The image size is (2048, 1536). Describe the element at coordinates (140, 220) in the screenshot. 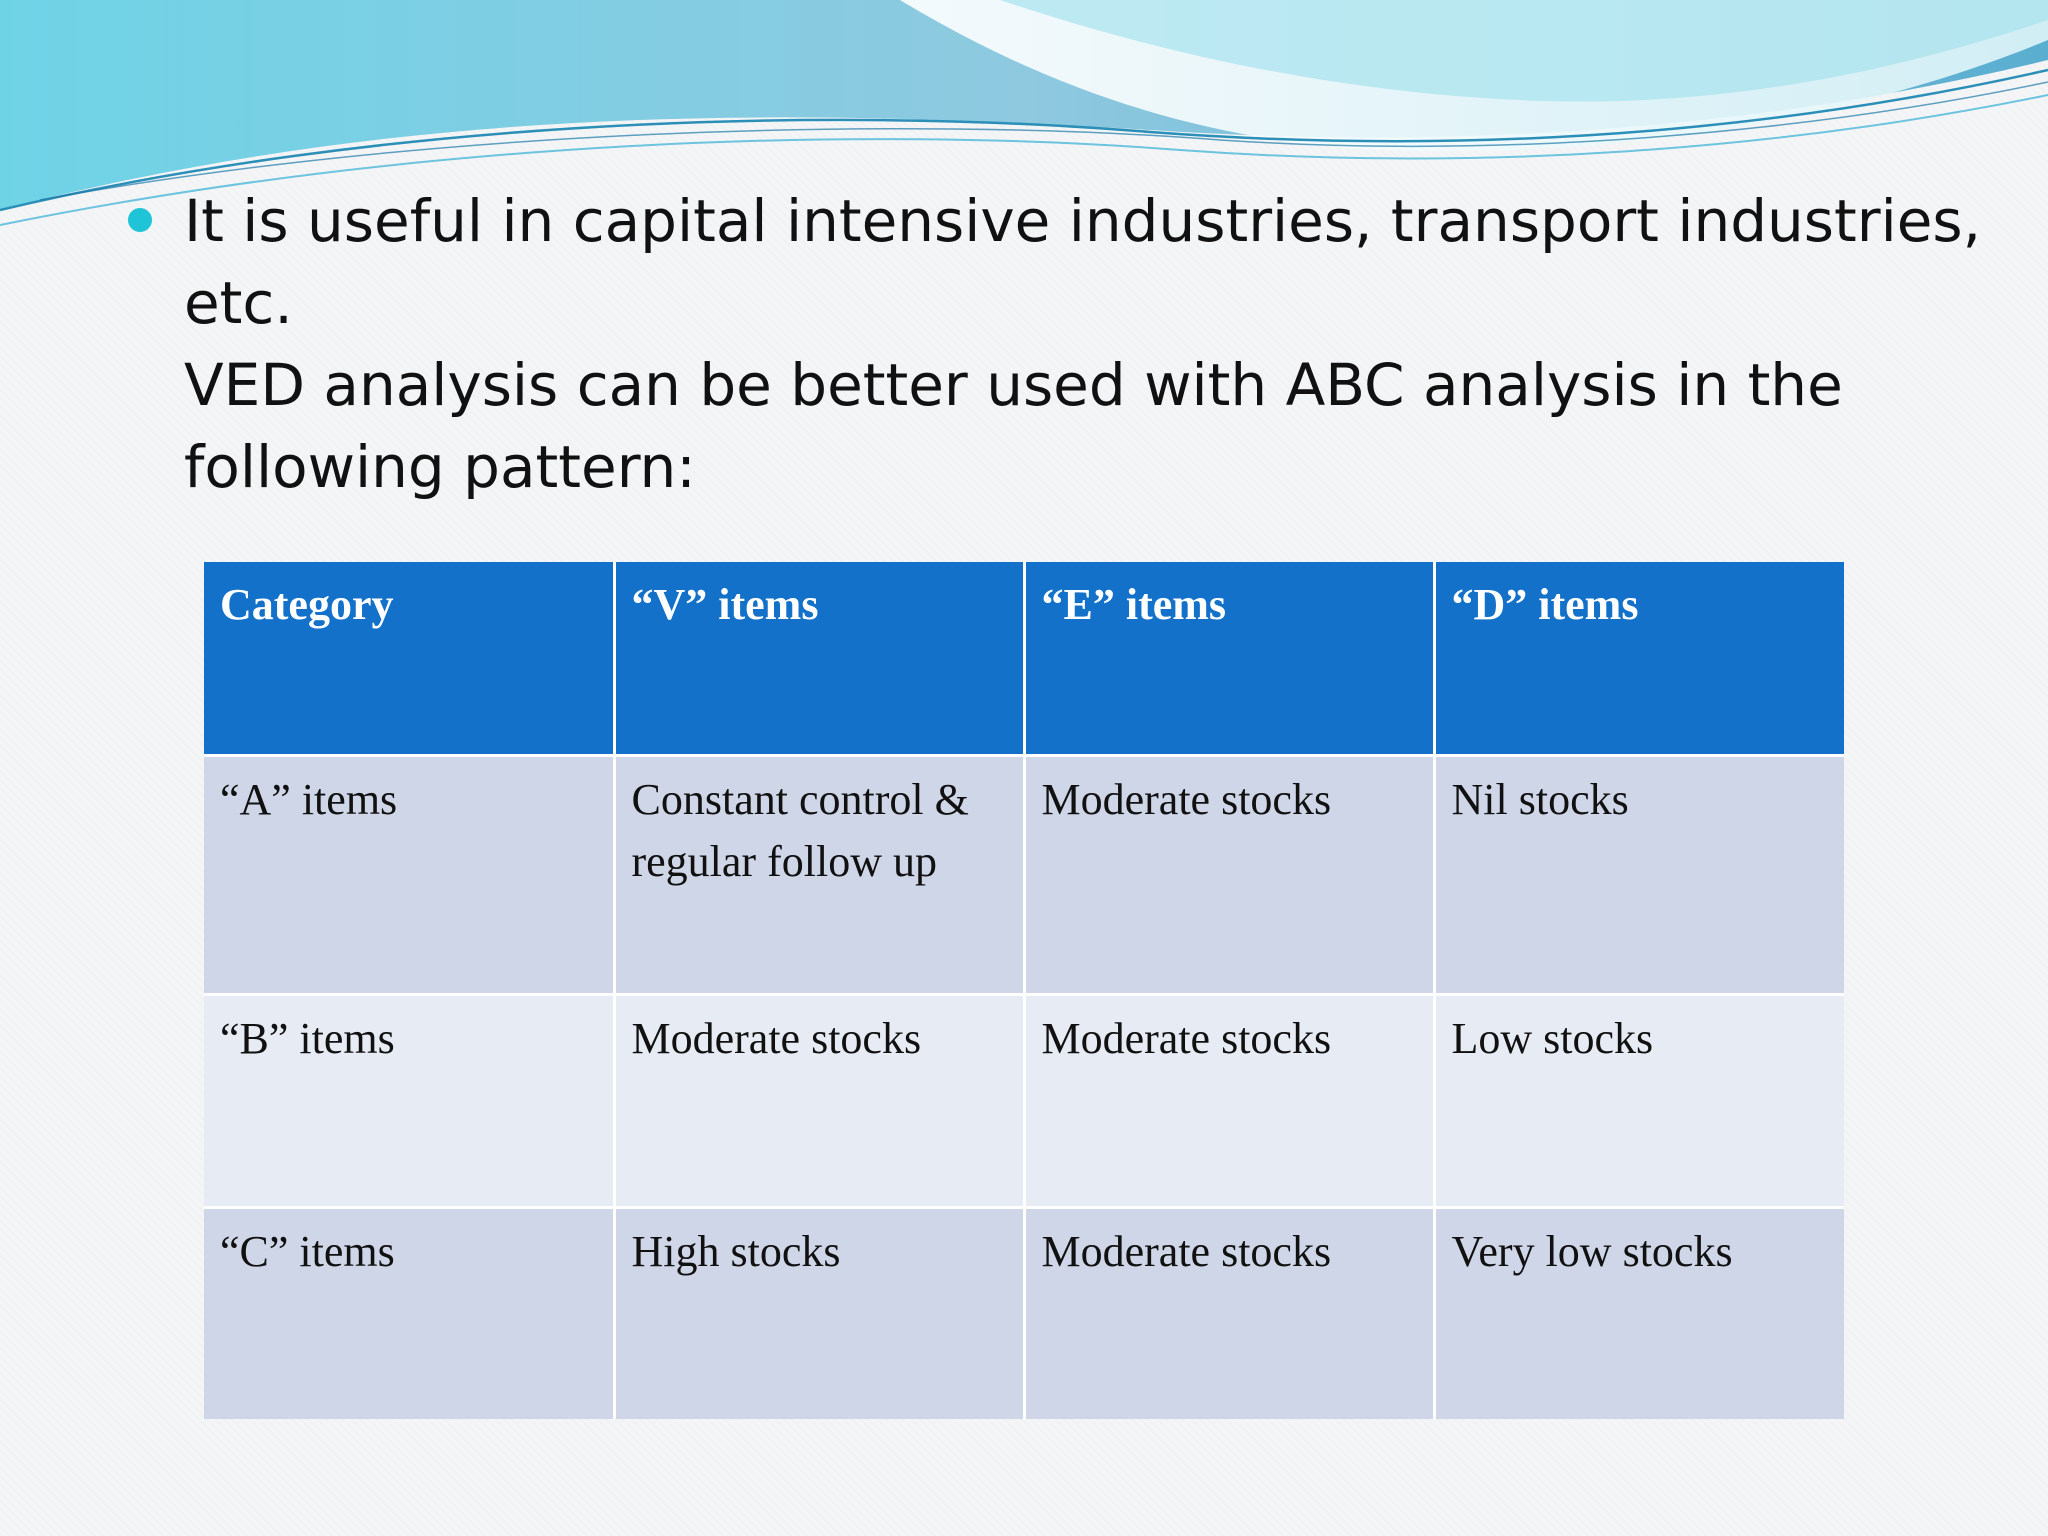

I see `bullet-point-icon` at that location.